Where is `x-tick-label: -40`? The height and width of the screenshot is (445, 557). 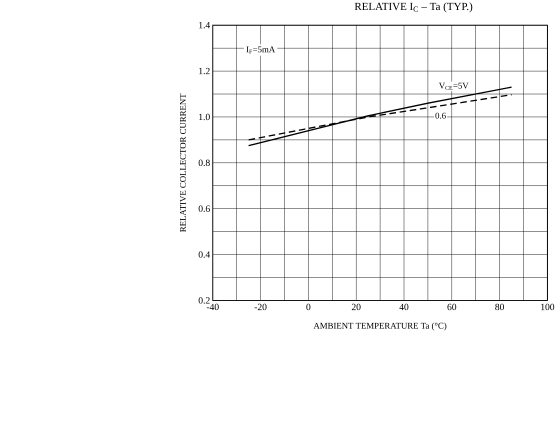 x-tick-label: -40 is located at coordinates (212, 307).